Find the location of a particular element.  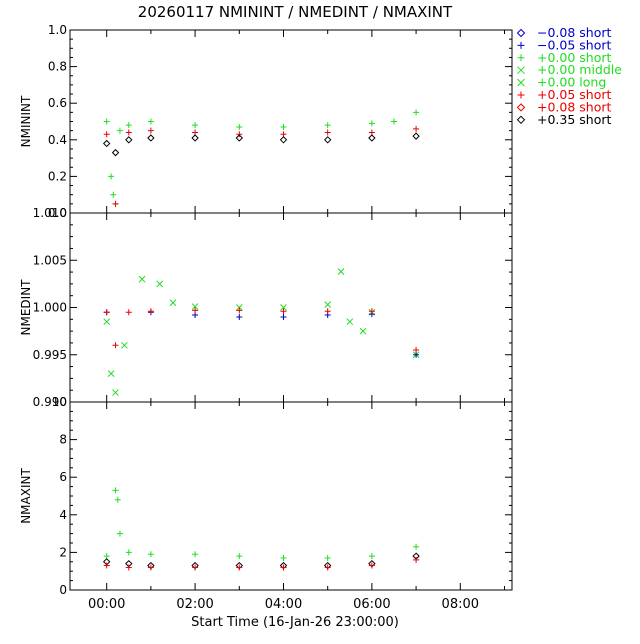

y-tick-label: 6 is located at coordinates (63, 477).